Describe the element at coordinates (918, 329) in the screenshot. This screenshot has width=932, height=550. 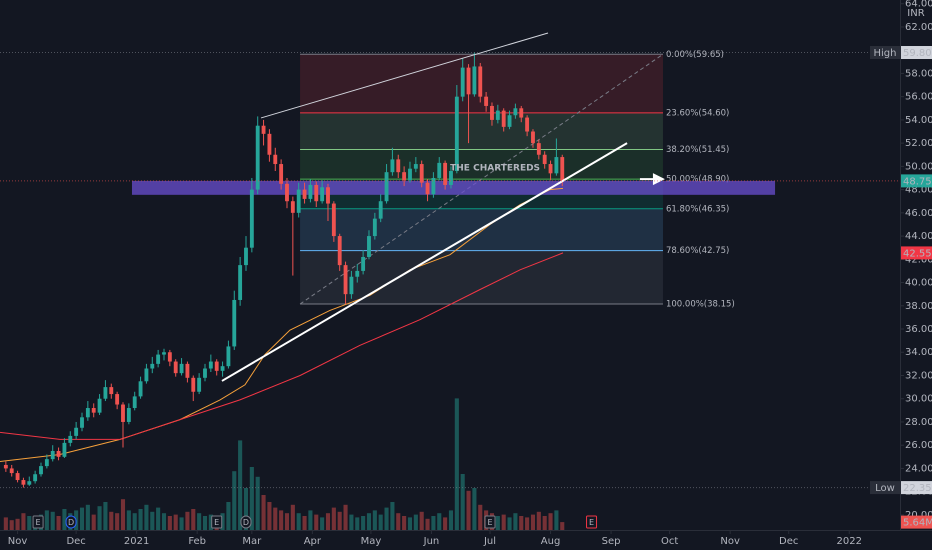
I see `y-tick-label: 36.00` at that location.